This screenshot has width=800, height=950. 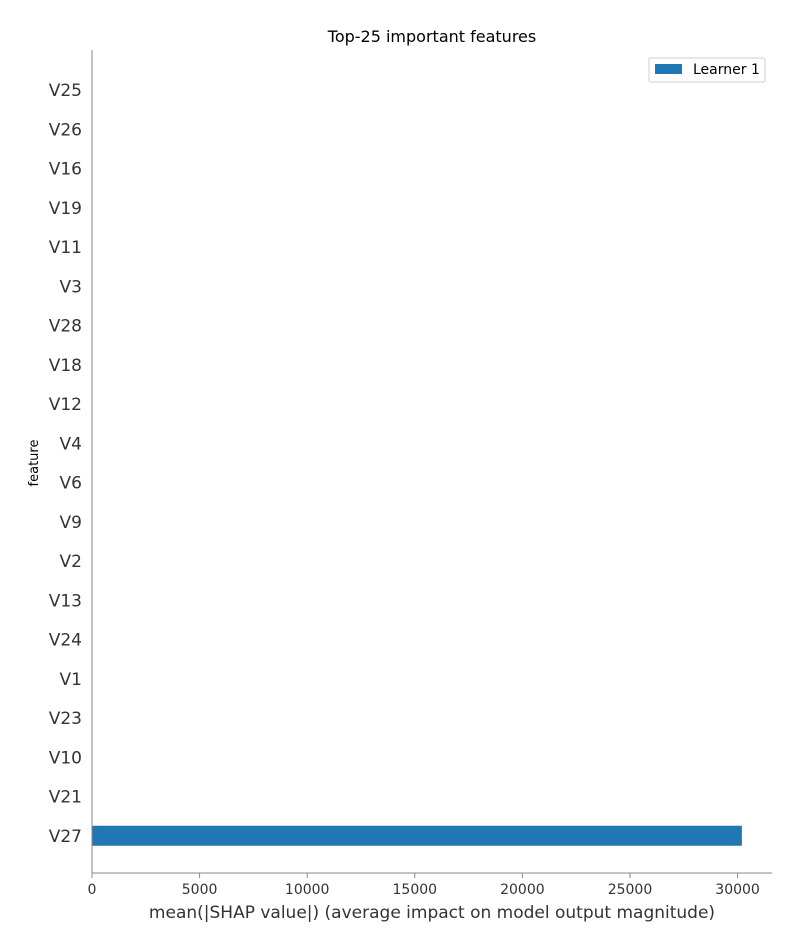 What do you see at coordinates (71, 484) in the screenshot?
I see `y-tick-label: V6` at bounding box center [71, 484].